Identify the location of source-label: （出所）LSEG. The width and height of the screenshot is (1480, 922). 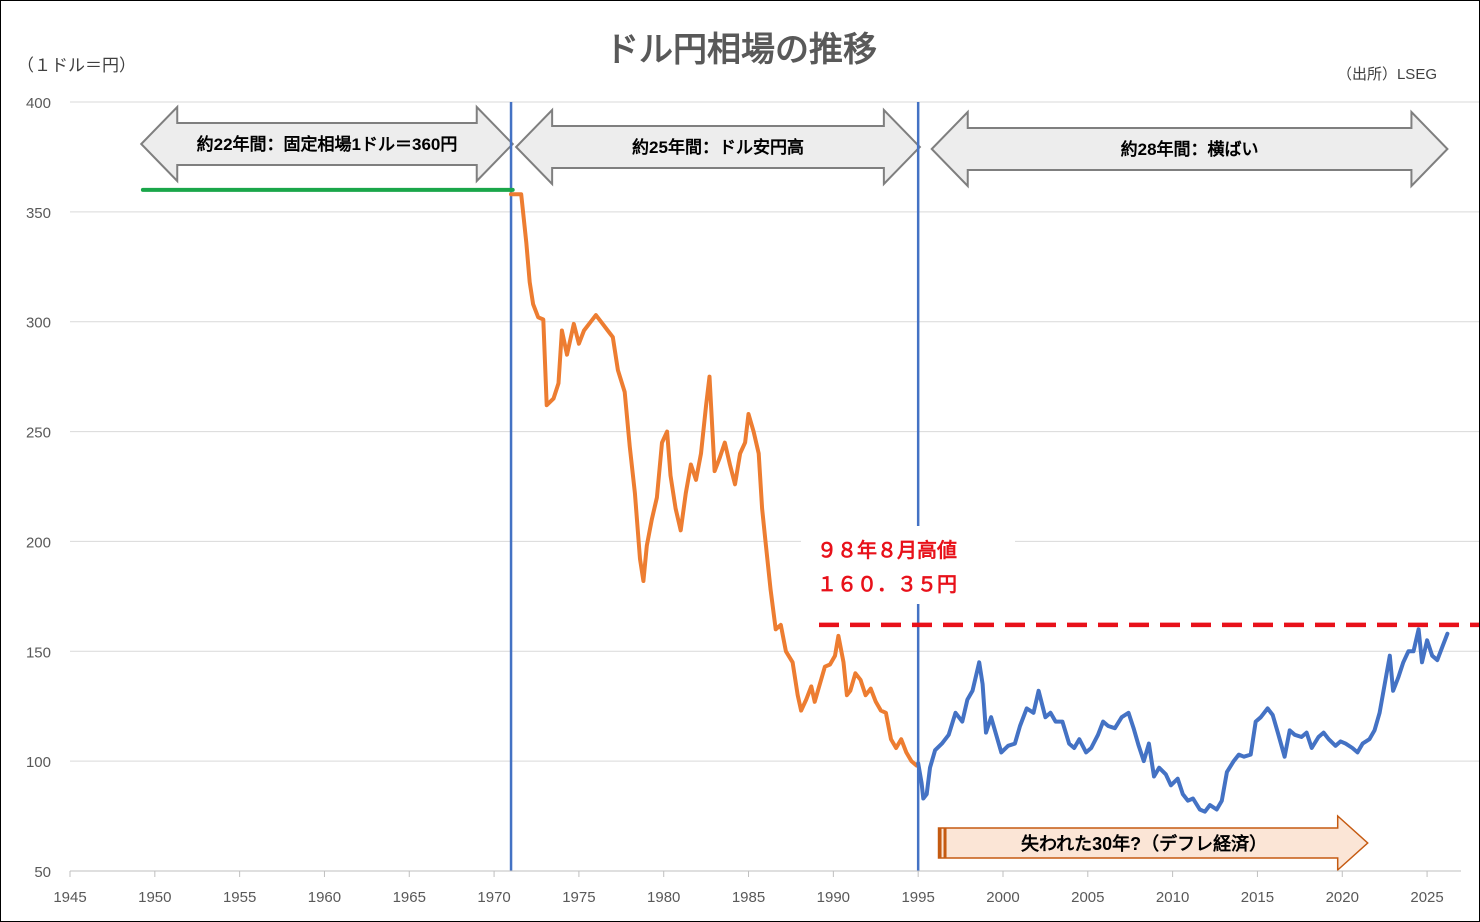
(1387, 74).